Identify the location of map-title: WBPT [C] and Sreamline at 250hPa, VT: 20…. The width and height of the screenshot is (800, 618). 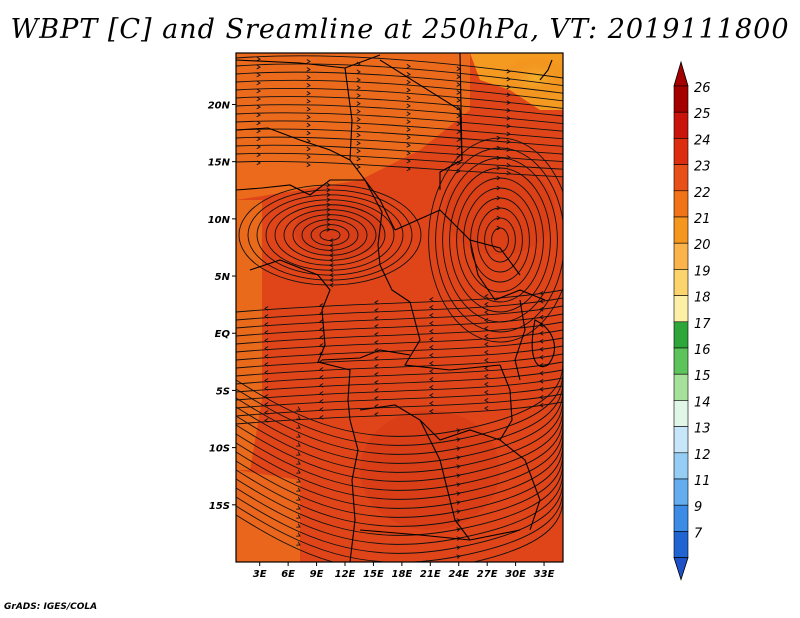
(400, 29).